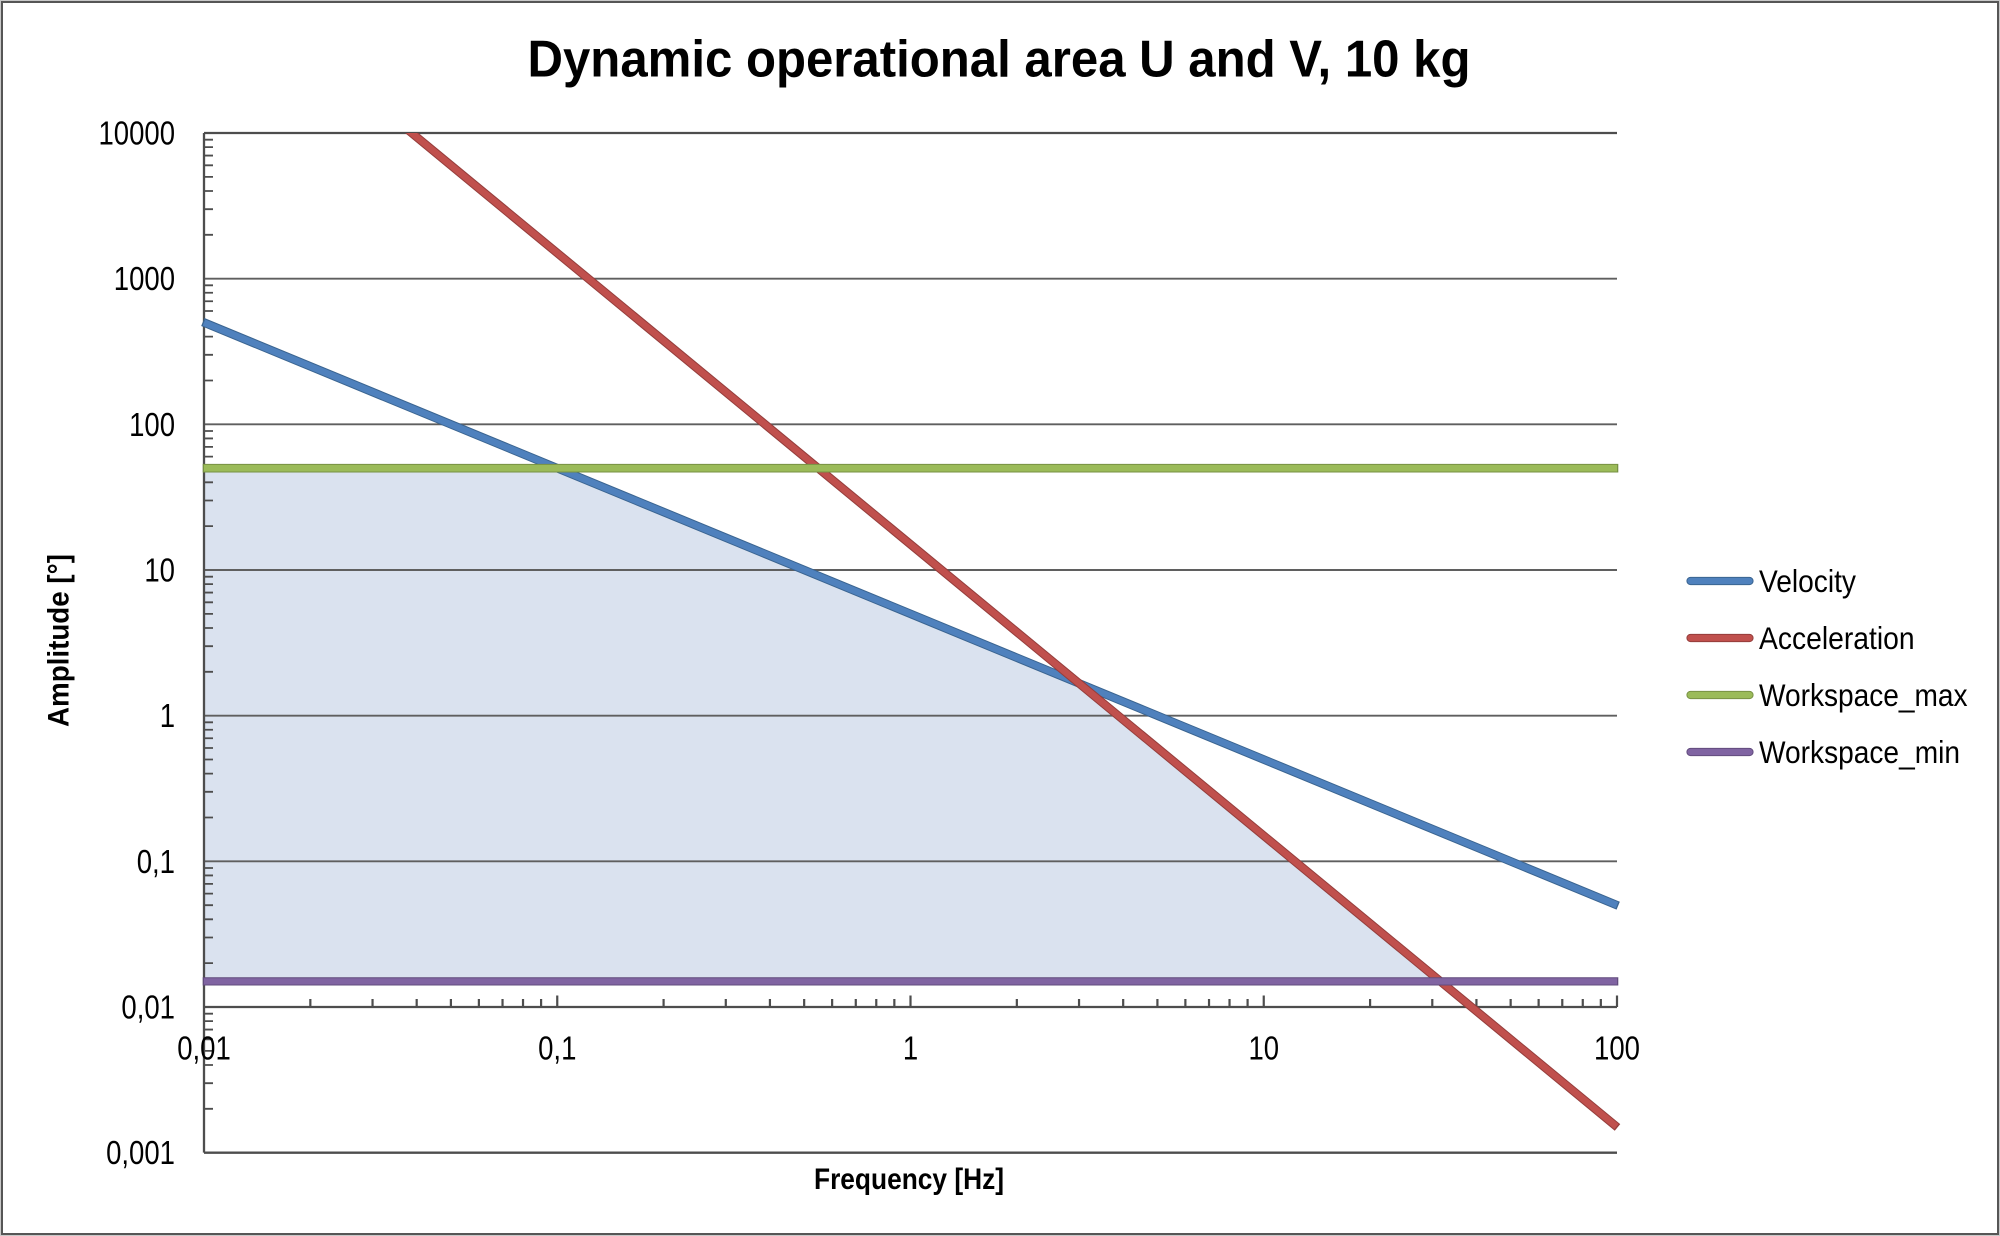  I want to click on svg-text:Dynamic operational area U and: Dynamic operational area U and V, 10 kg, so click(999, 60).